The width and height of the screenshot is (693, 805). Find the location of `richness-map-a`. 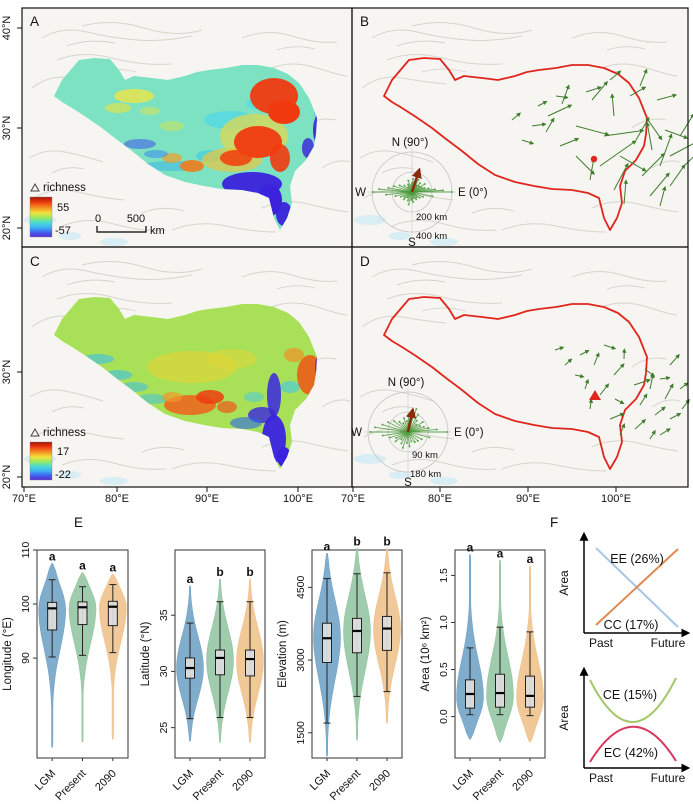

richness-map-a is located at coordinates (185, 144).